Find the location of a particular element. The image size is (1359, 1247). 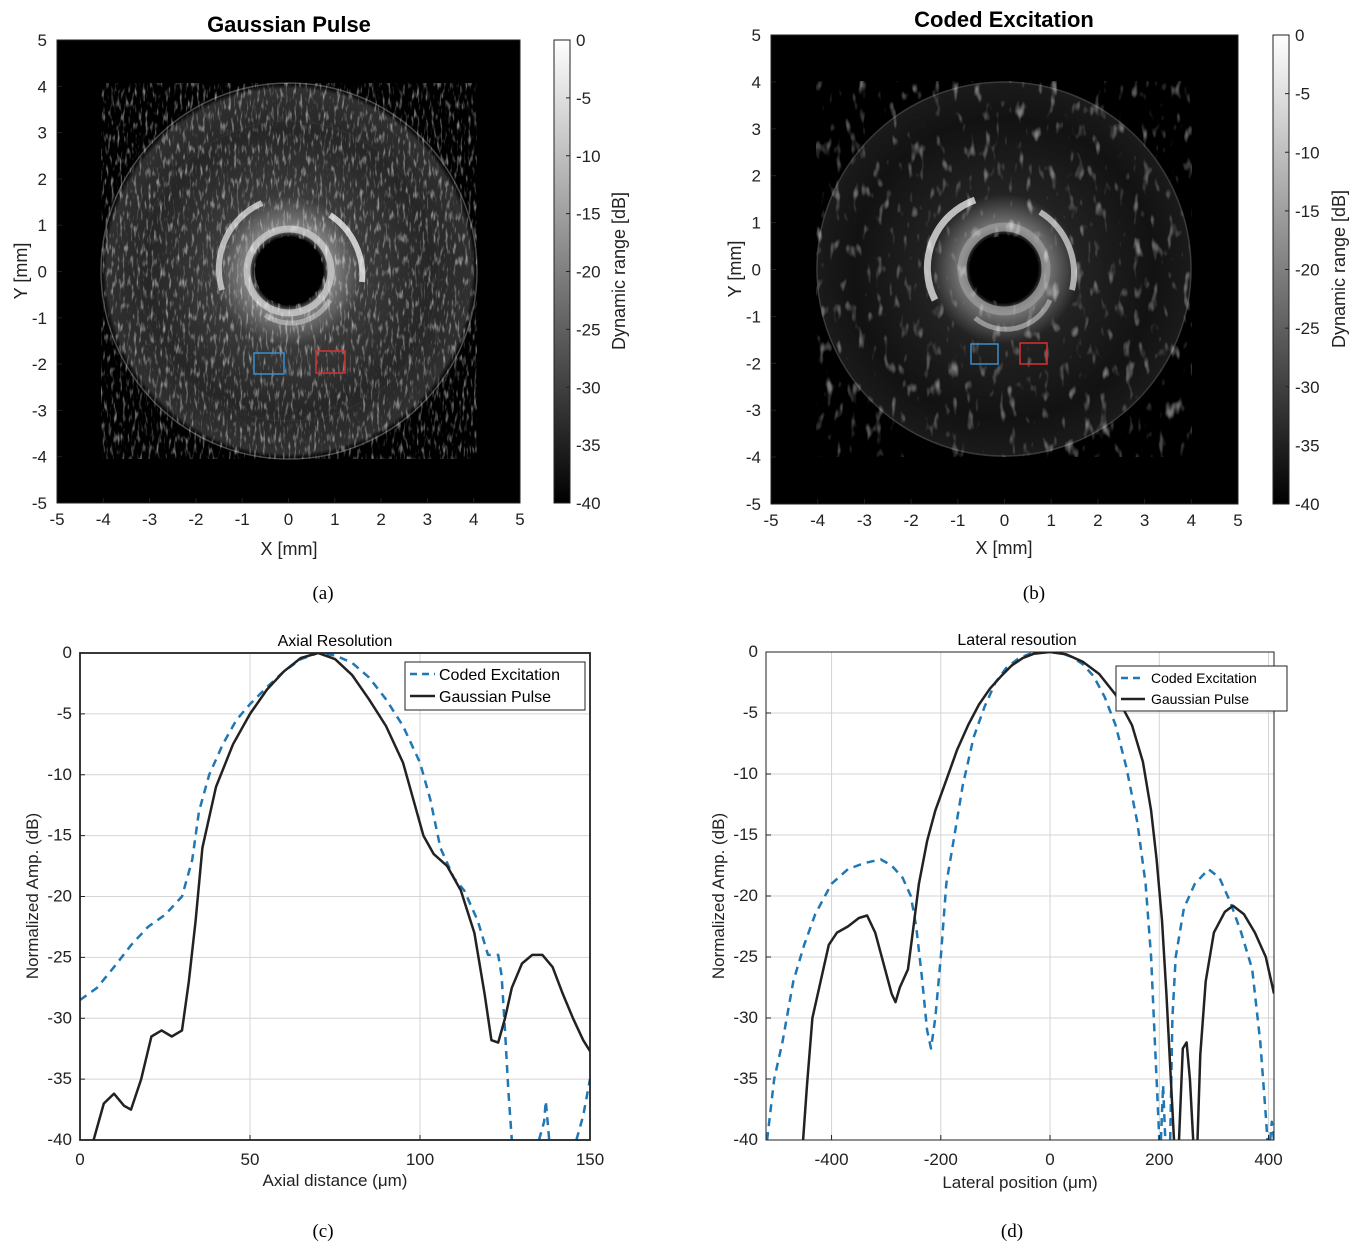

panel-b-xlabel: X [mm] is located at coordinates (1004, 548).